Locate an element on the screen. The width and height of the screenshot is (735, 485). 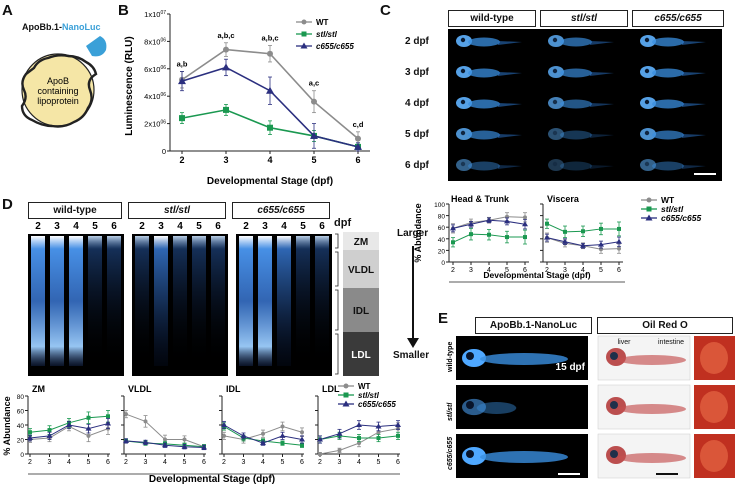
d-zm-ytick-label: 40 is located at coordinates (21, 426).